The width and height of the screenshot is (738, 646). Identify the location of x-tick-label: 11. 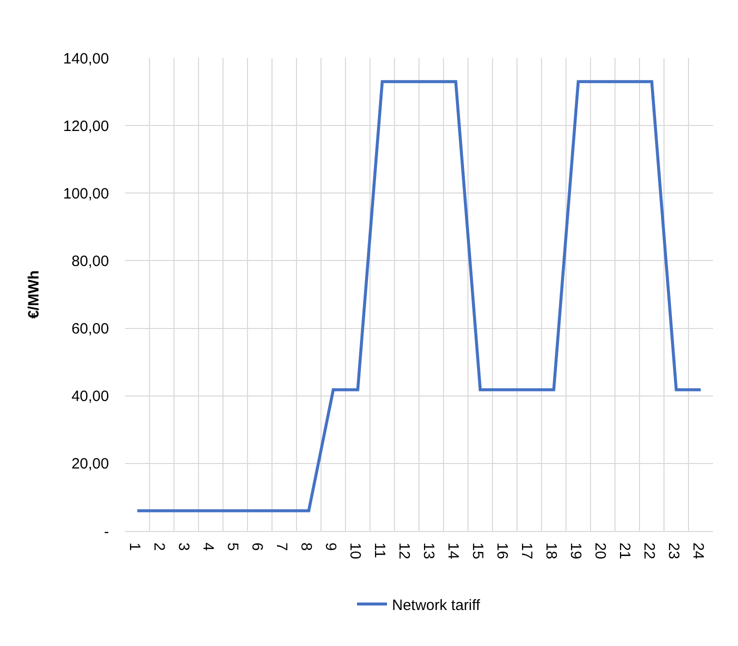
(379, 550).